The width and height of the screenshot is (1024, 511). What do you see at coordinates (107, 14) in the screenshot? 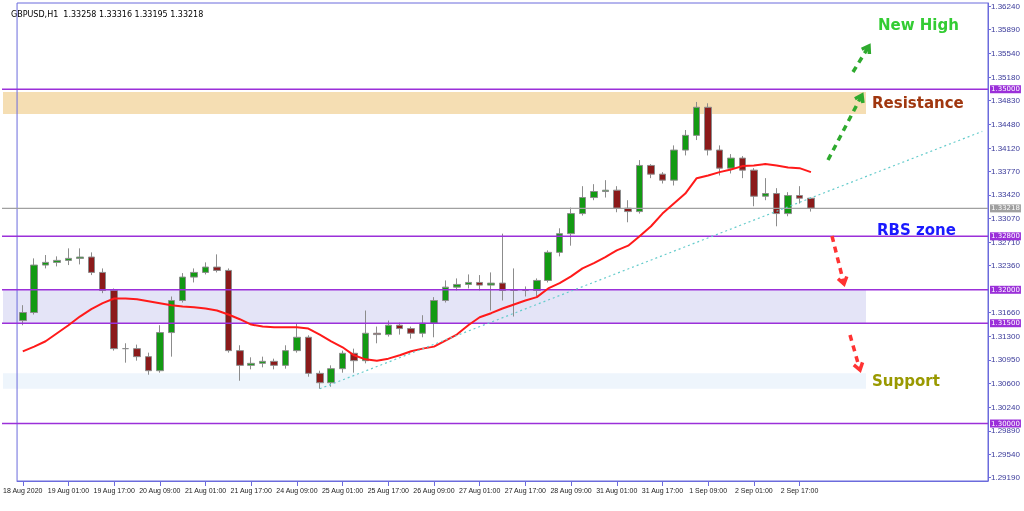
I see `text: GBPUSD,H1 1.33258 1.33316 1.33195 1.33218` at bounding box center [107, 14].